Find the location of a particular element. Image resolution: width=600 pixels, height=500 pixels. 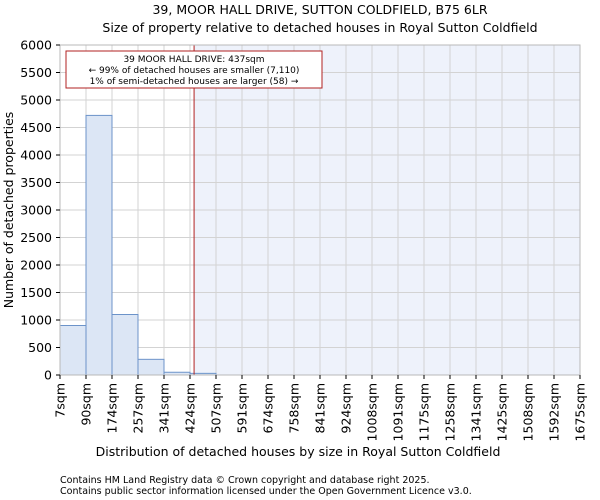

bars is located at coordinates (138, 245).